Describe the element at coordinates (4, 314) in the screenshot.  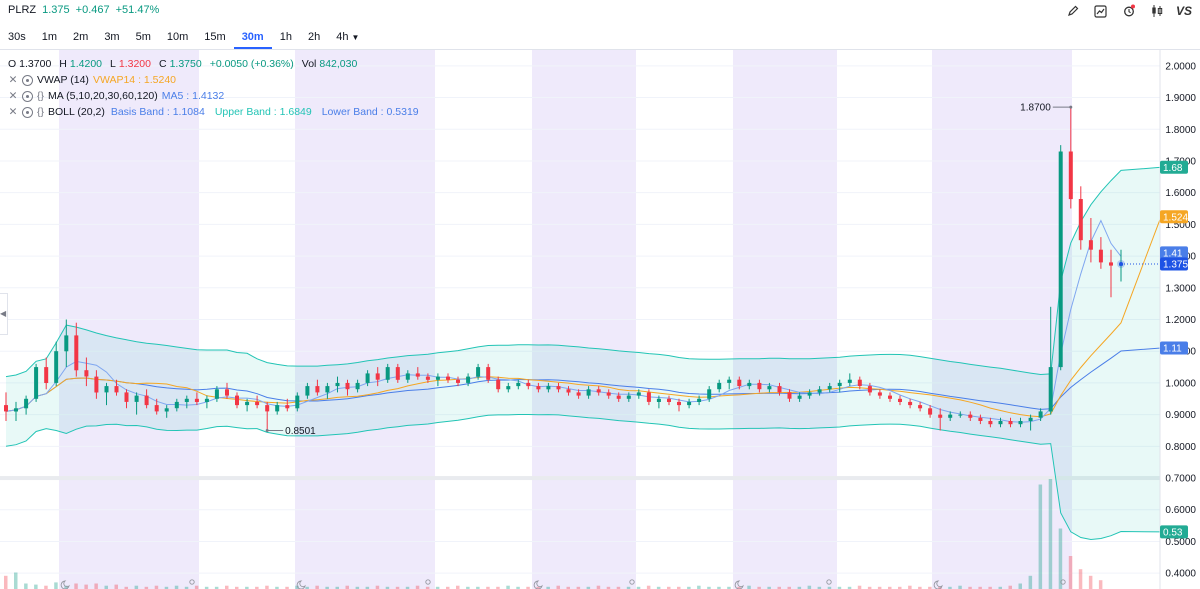
I see `chevron-left-icon: ◀` at that location.